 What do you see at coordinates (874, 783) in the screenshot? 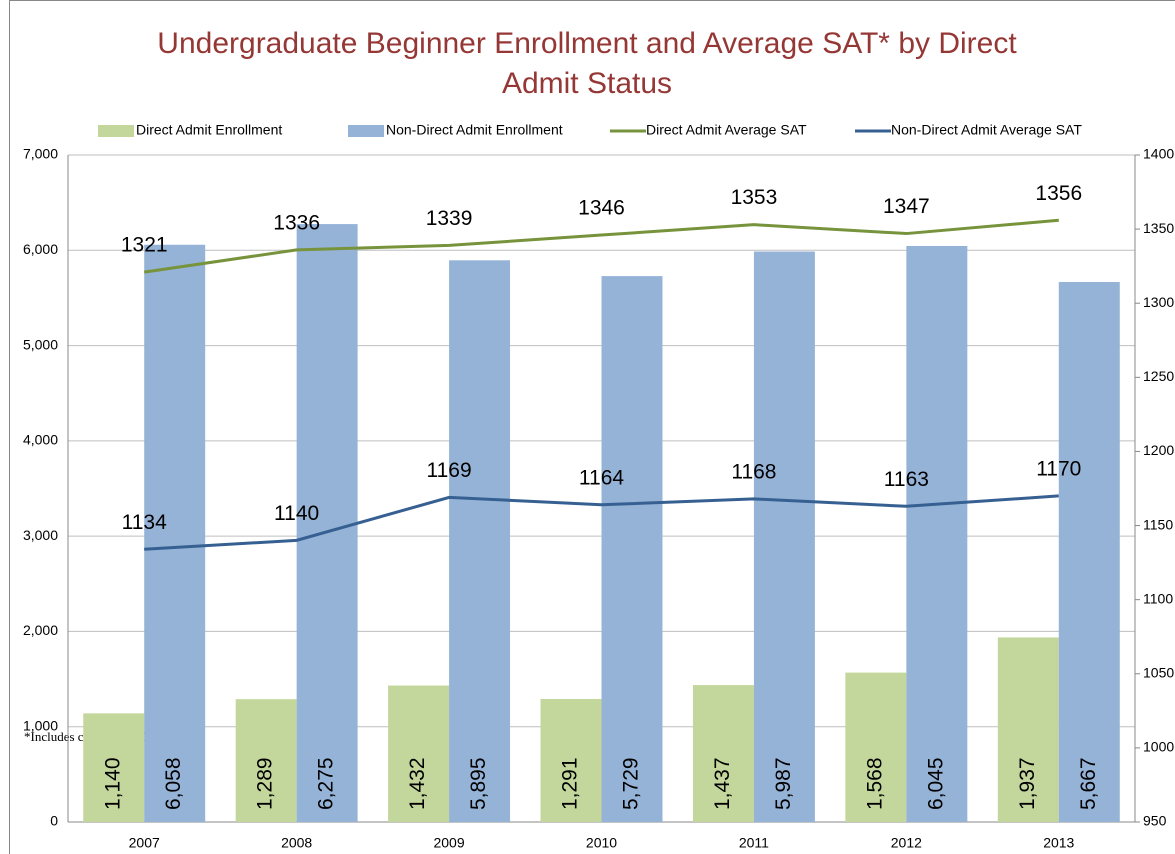
I see `bar-value-label: 1,568` at bounding box center [874, 783].